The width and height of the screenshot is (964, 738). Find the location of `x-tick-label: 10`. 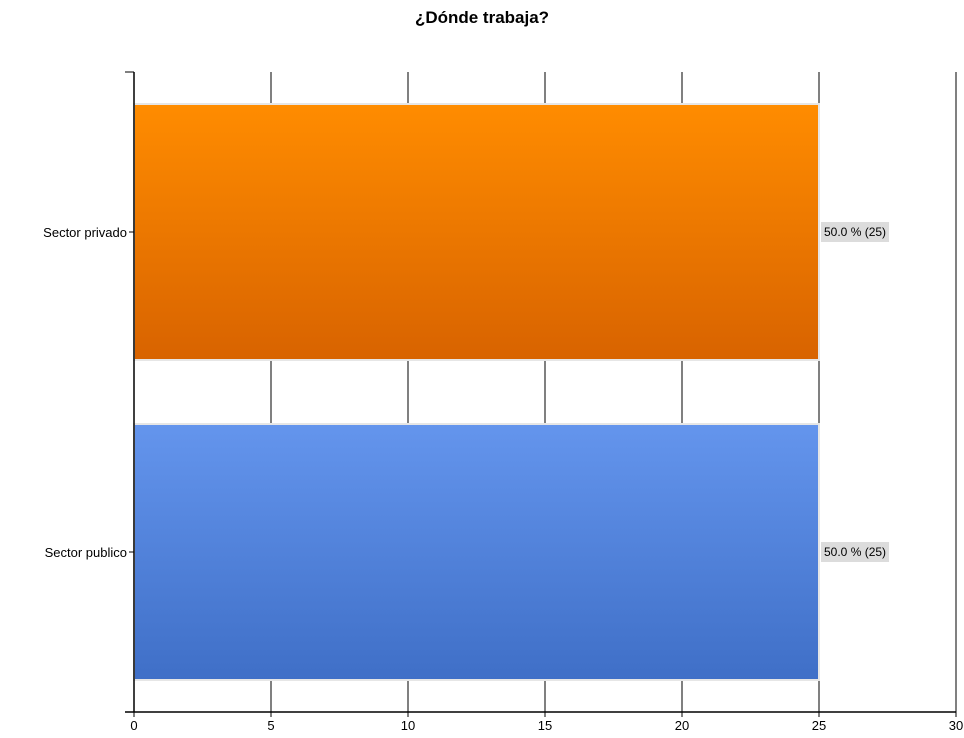

x-tick-label: 10 is located at coordinates (408, 725).